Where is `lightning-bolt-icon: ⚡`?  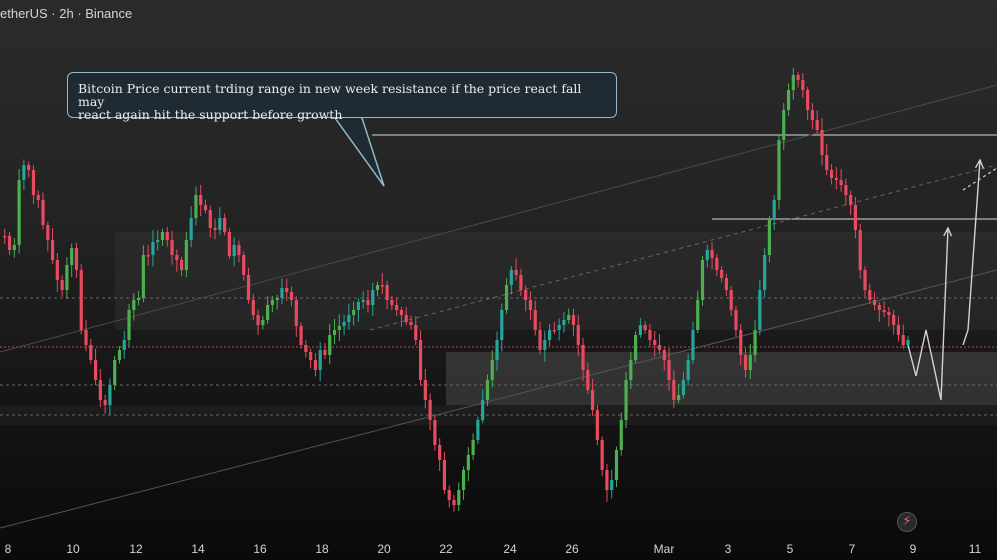
lightning-bolt-icon: ⚡ is located at coordinates (907, 522).